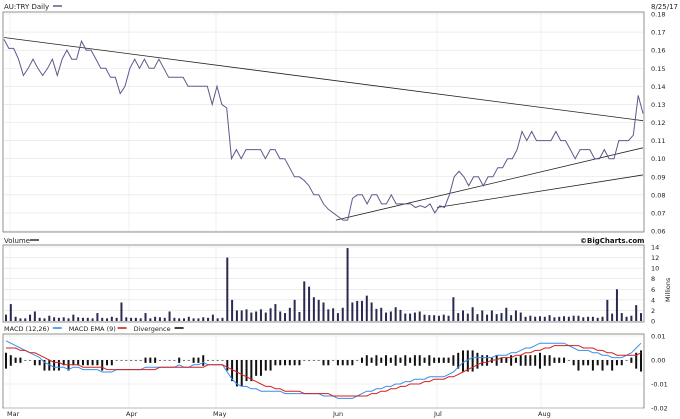 The width and height of the screenshot is (680, 419). Describe the element at coordinates (659, 409) in the screenshot. I see `macd-tick-label: -0.02` at that location.